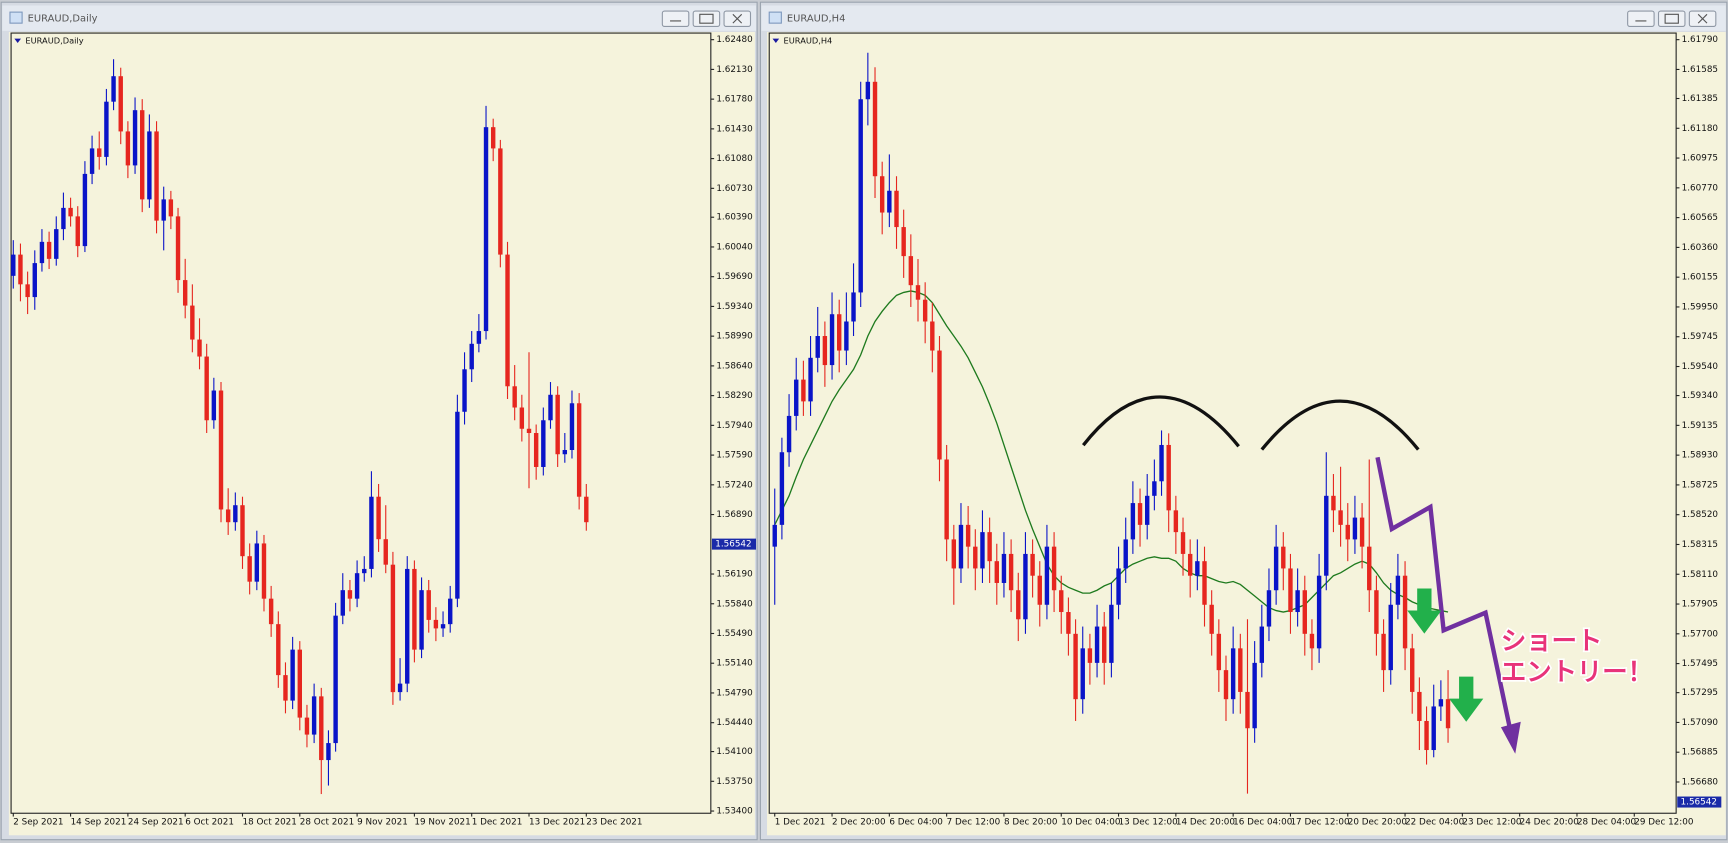  I want to click on y-tick-label: 1.54100, so click(734, 752).